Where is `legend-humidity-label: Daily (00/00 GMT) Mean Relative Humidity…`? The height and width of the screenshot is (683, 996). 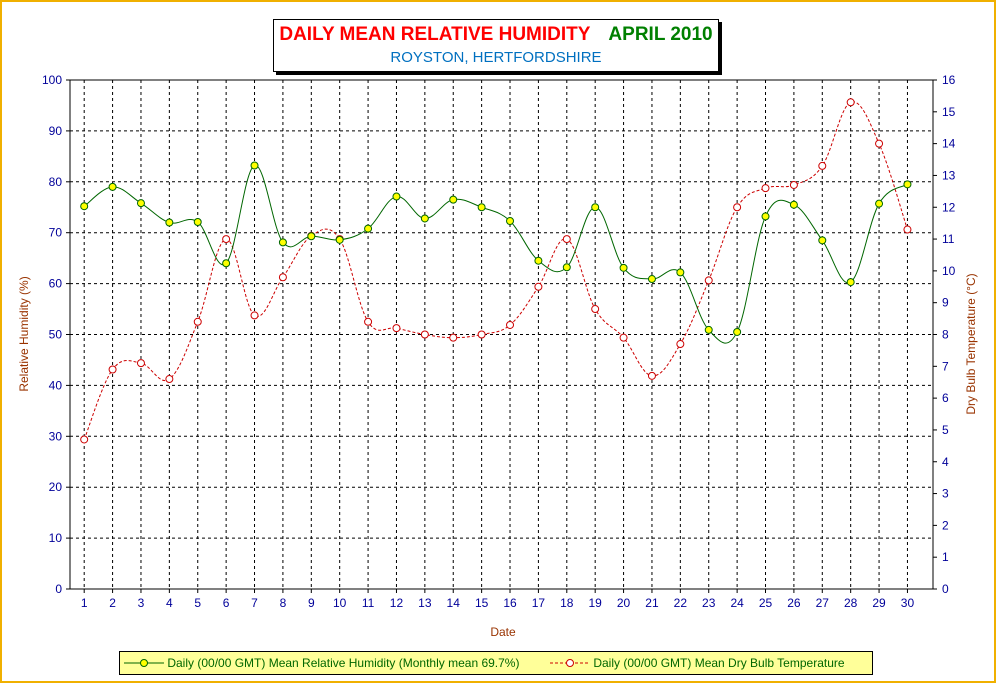
legend-humidity-label: Daily (00/00 GMT) Mean Relative Humidity… is located at coordinates (343, 663).